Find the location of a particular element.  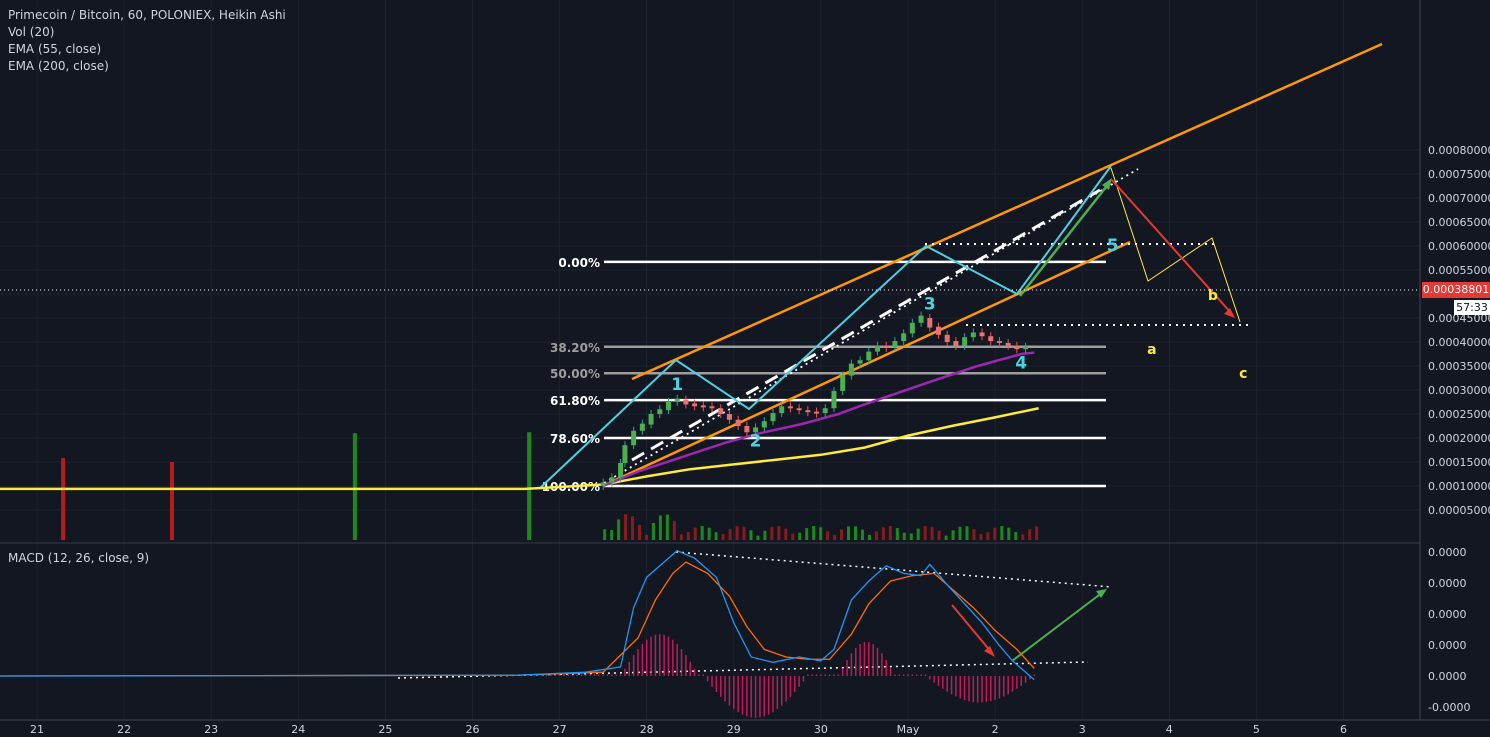

price-tick-label: 0.00040000 is located at coordinates (1459, 342).